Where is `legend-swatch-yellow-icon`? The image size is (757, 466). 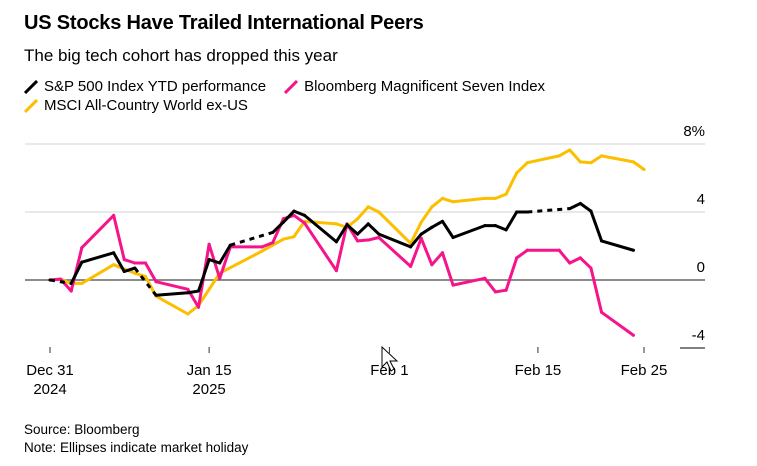
legend-swatch-yellow-icon is located at coordinates (31, 105).